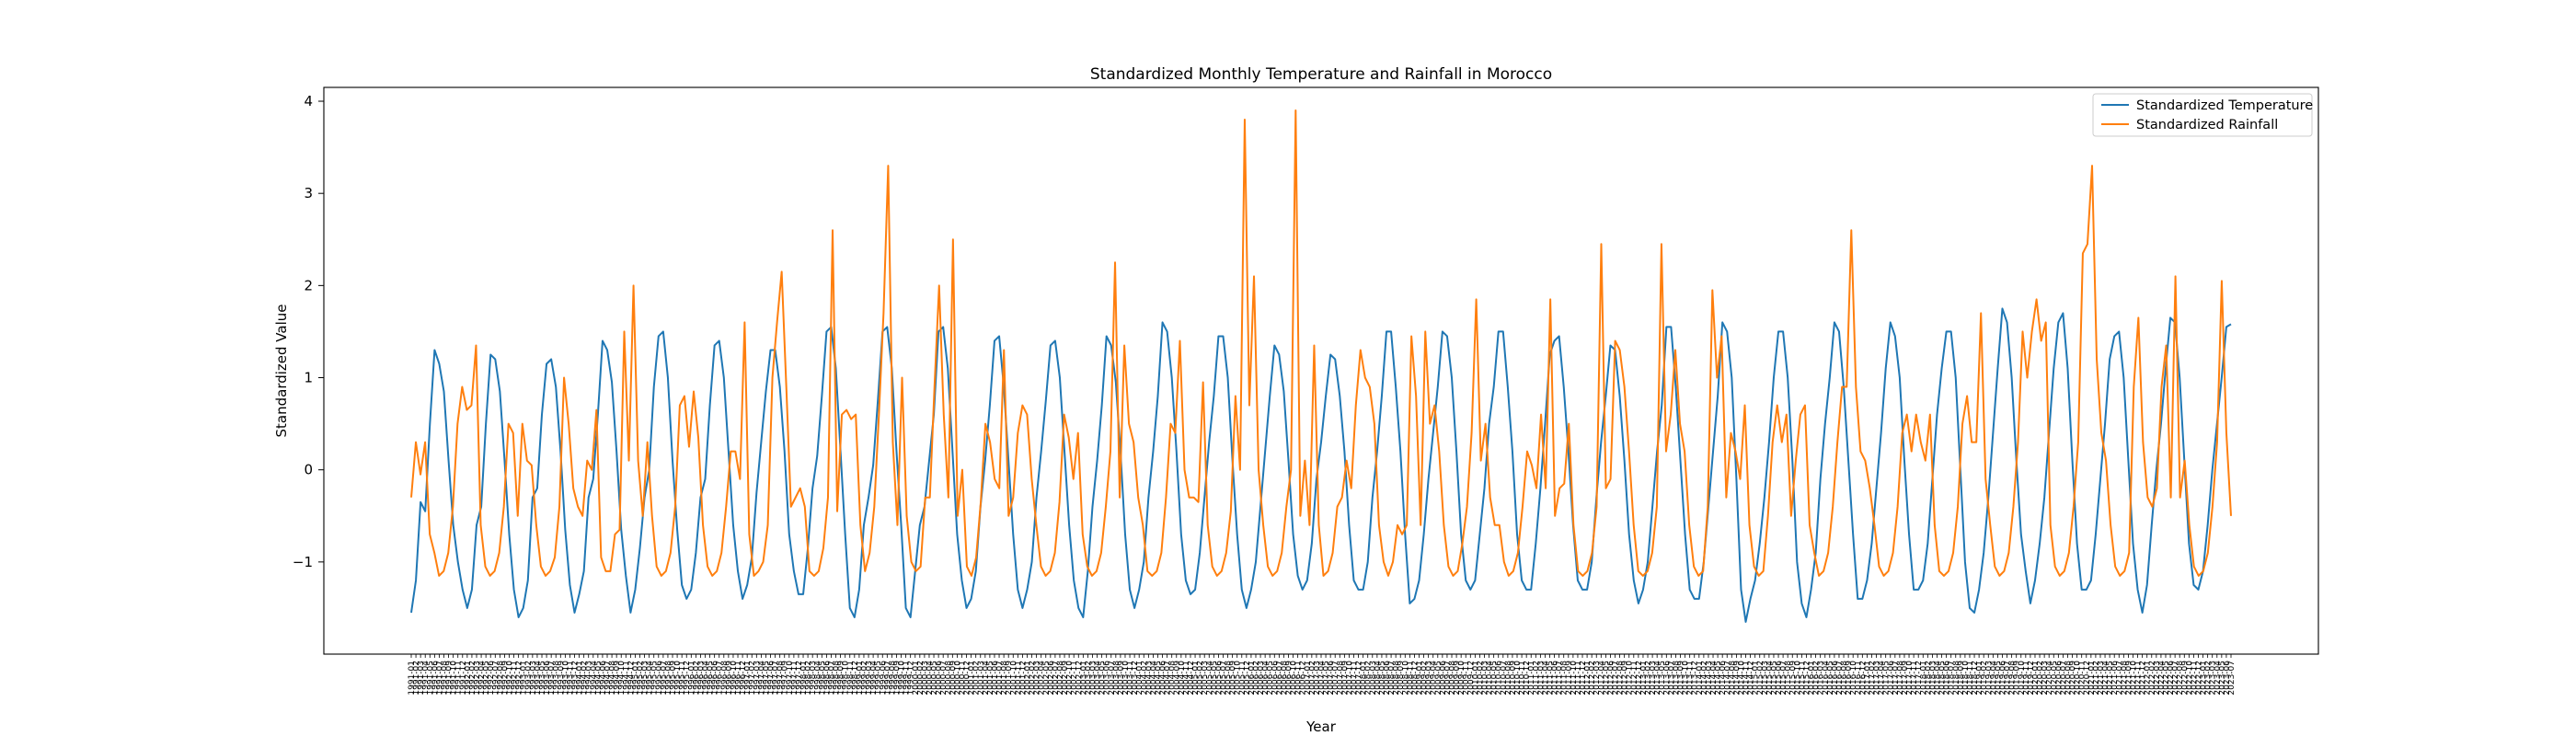 This screenshot has width=2576, height=736. I want to click on x-tick-label: 2006-10, so click(1294, 678).